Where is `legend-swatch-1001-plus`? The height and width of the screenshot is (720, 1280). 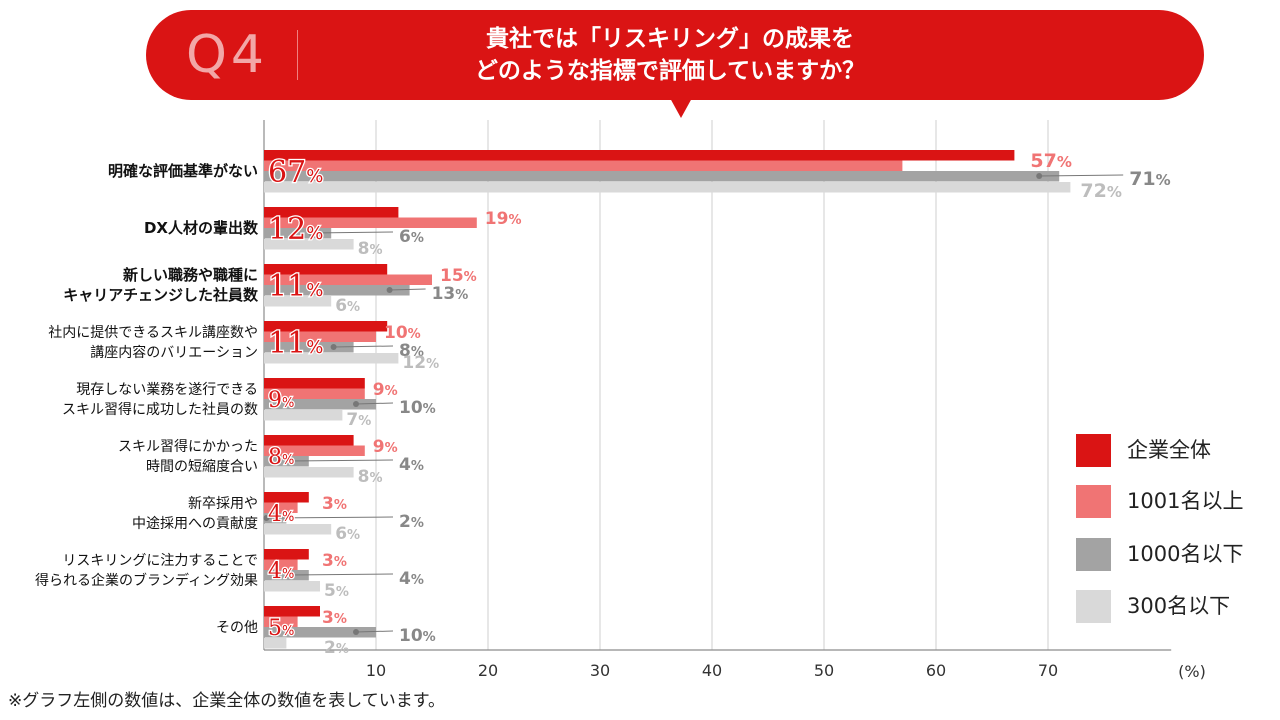 legend-swatch-1001-plus is located at coordinates (1093, 501).